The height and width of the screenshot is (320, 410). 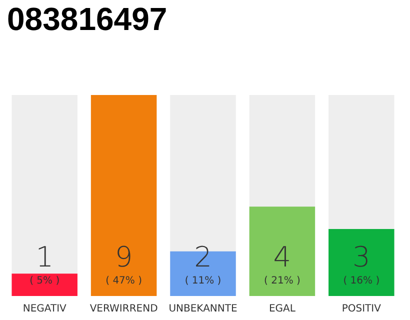 I want to click on bar, so click(x=45, y=285).